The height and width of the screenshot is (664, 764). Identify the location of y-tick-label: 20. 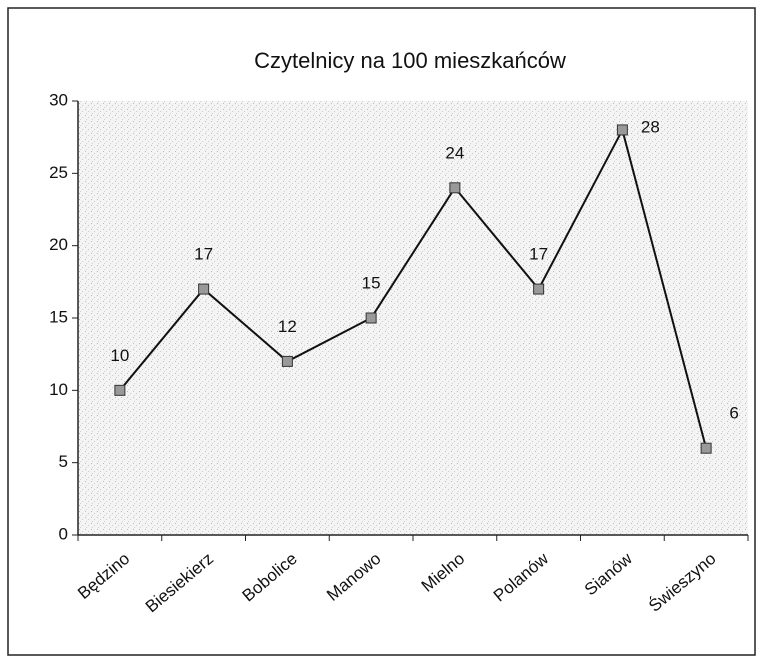
(58, 244).